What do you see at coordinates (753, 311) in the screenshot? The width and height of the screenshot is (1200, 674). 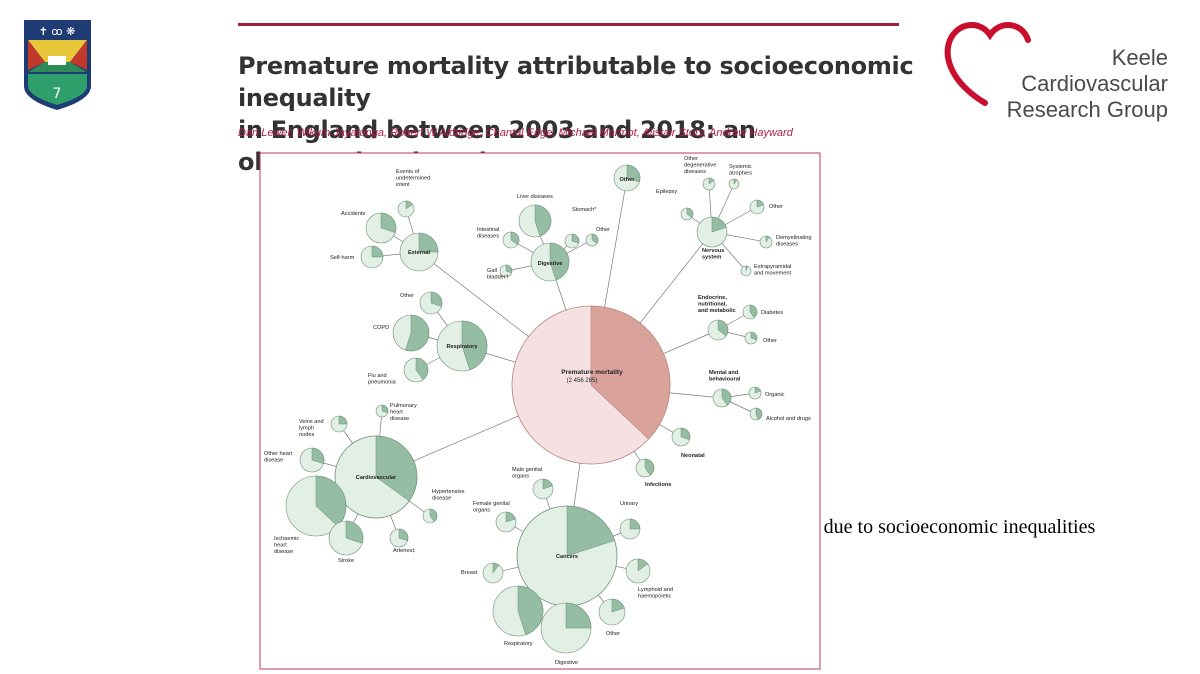 I see `node-endo-diabetes-slice` at bounding box center [753, 311].